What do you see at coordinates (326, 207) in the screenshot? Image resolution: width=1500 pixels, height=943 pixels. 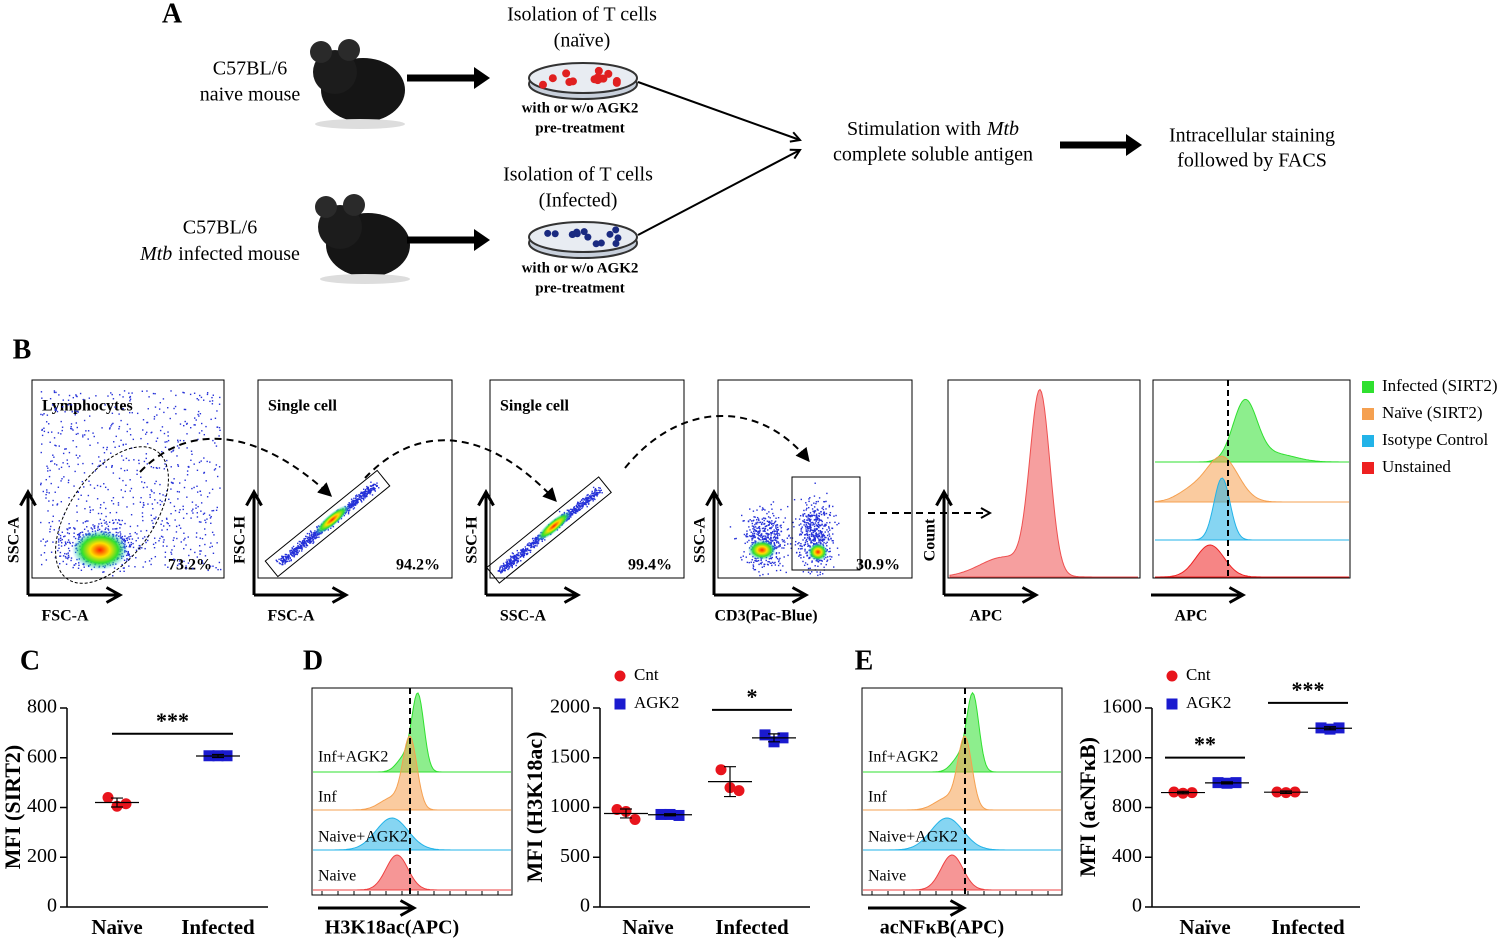 I see `mouse-ear` at bounding box center [326, 207].